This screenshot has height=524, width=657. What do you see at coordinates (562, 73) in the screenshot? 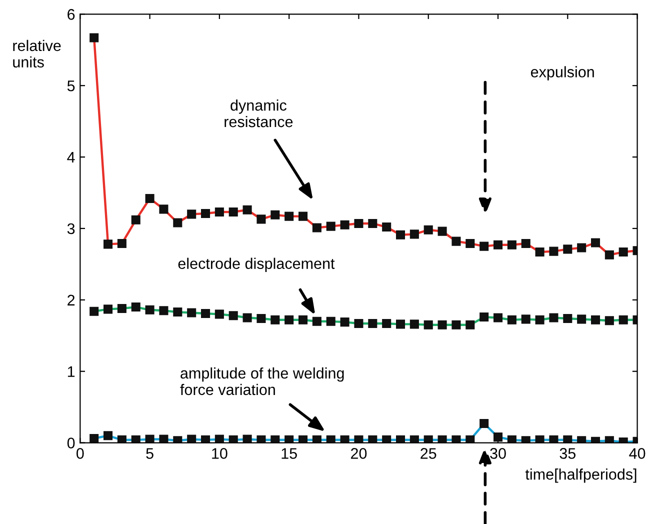
I see `annotation: expulsion` at bounding box center [562, 73].